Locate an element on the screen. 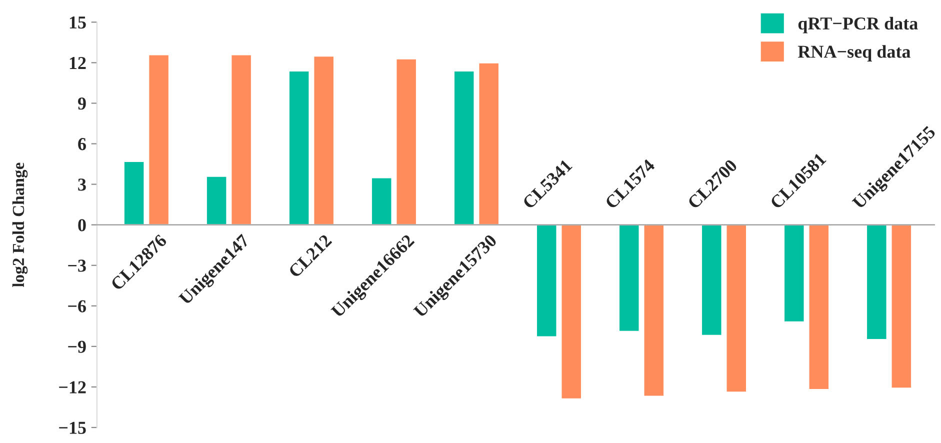  y-tick-label: 0 is located at coordinates (82, 225).